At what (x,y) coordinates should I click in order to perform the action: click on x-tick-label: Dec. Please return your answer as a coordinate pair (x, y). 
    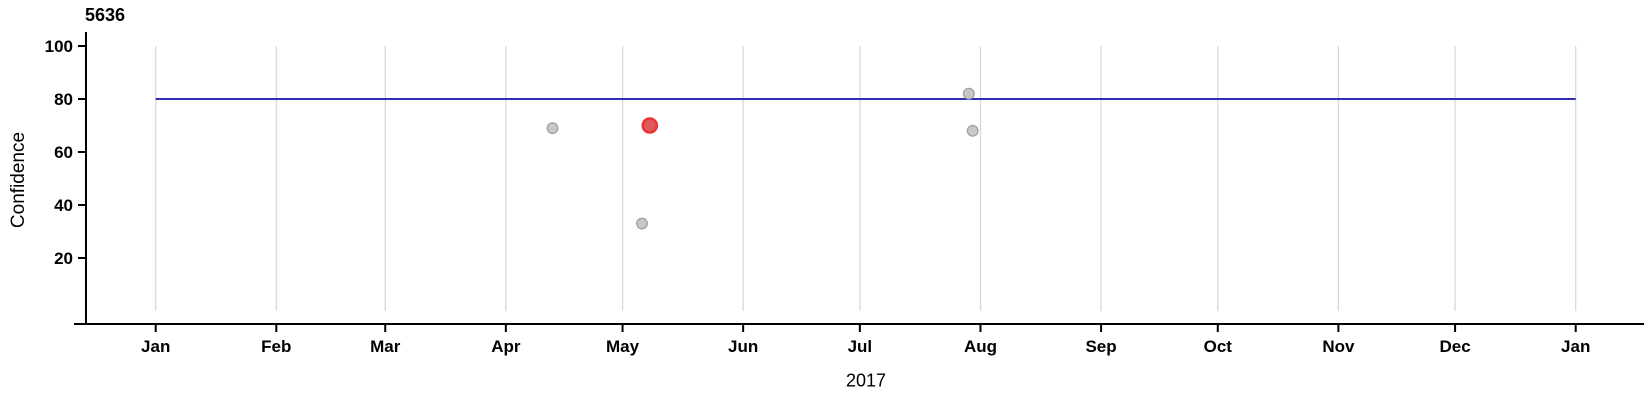
    Looking at the image, I should click on (1455, 346).